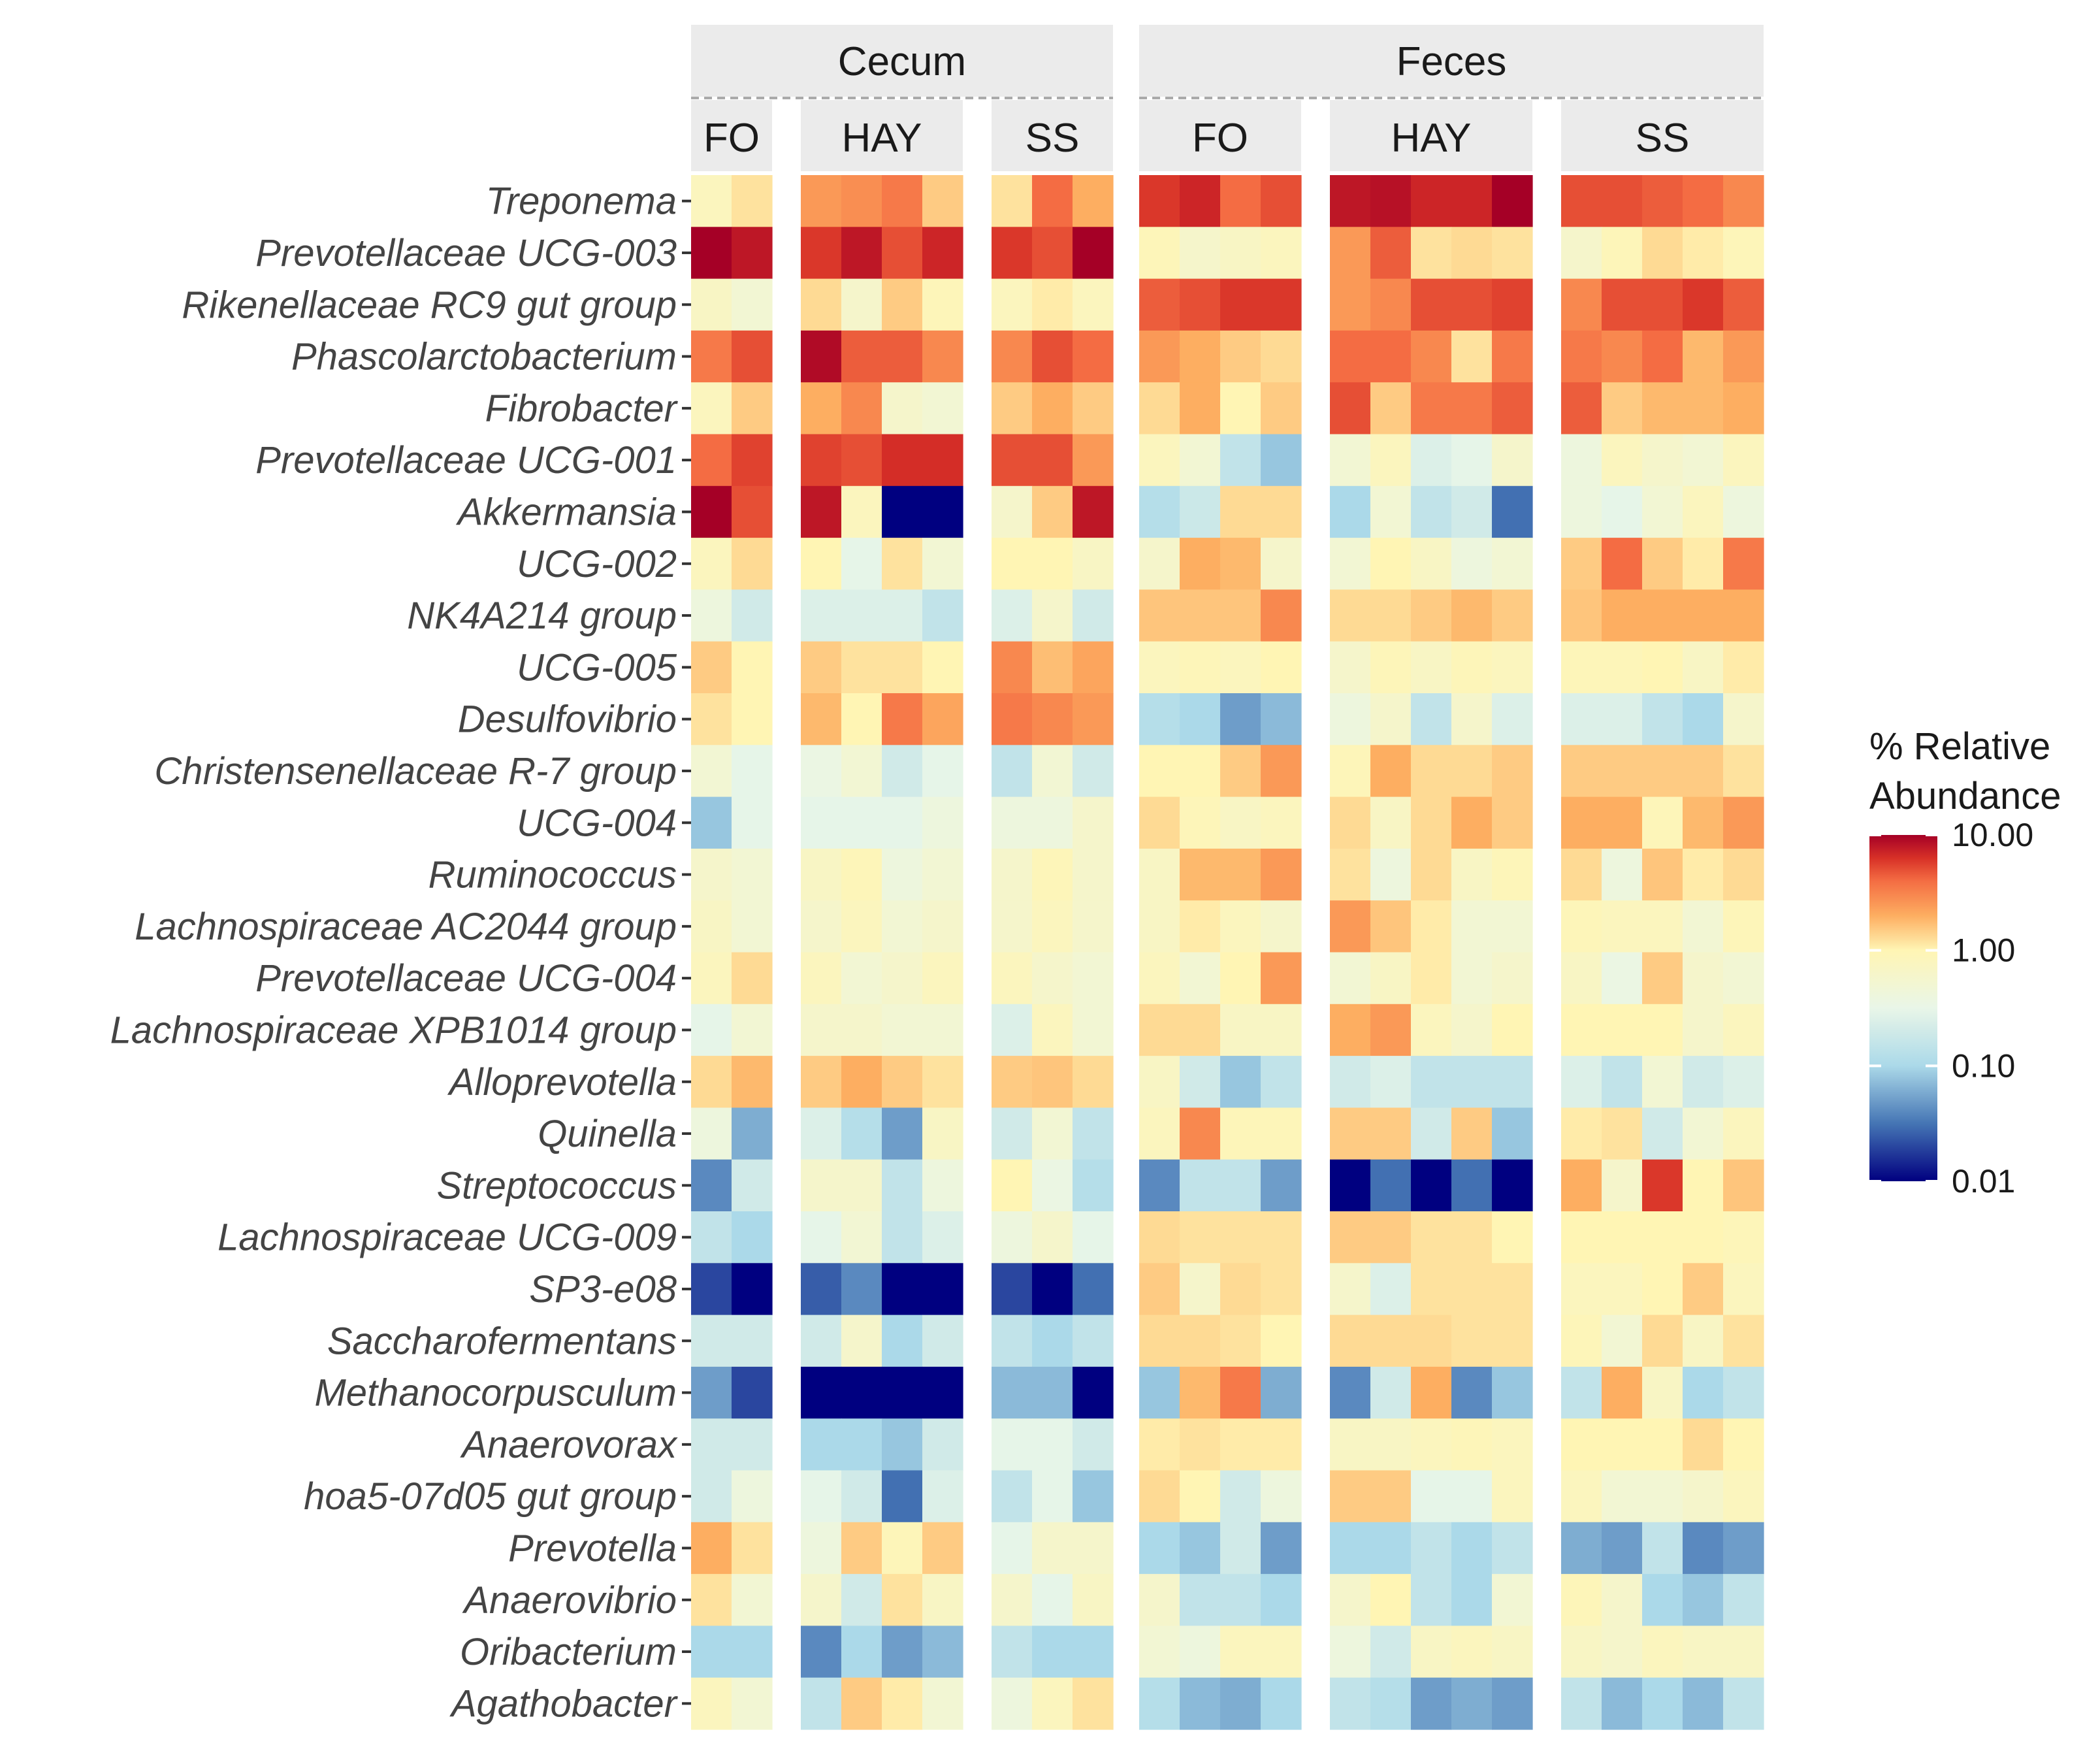  I want to click on row-label: Quinella, so click(607, 1134).